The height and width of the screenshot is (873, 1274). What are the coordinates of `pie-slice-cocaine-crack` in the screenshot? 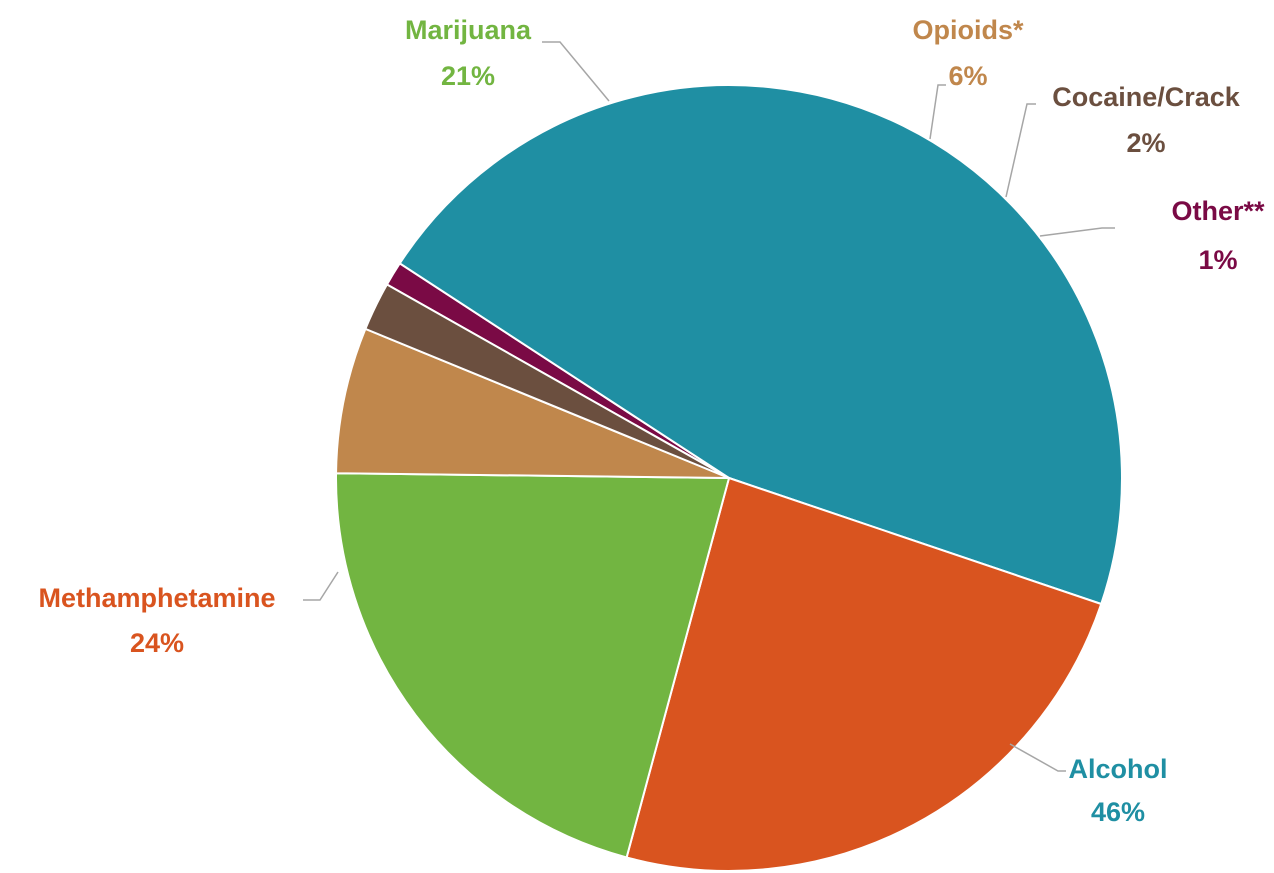 It's located at (547, 381).